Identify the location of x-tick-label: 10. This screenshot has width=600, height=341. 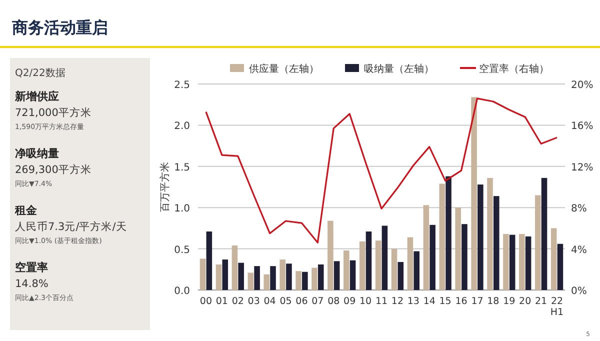
(365, 301).